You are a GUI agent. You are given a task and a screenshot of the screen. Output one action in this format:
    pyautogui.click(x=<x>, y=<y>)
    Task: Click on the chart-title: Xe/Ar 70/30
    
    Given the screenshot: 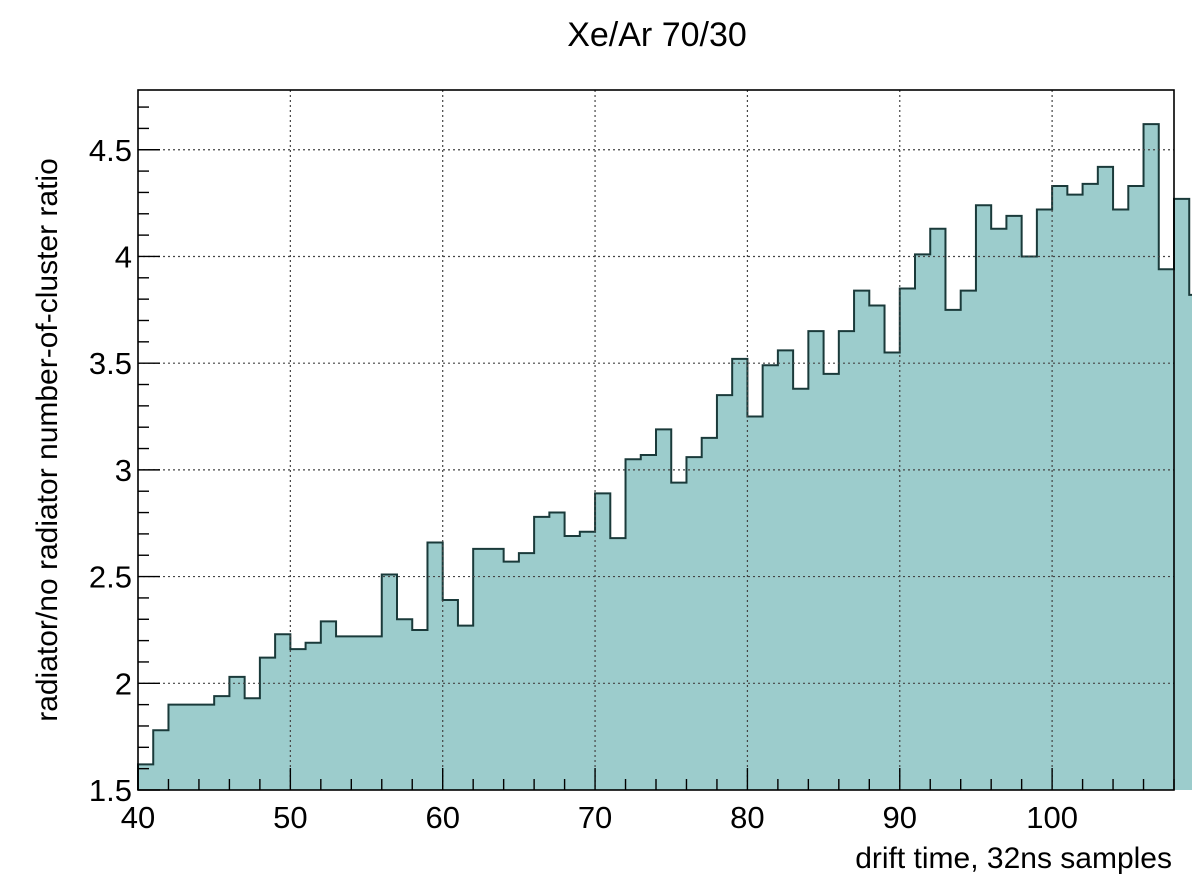 What is the action you would take?
    pyautogui.click(x=657, y=35)
    